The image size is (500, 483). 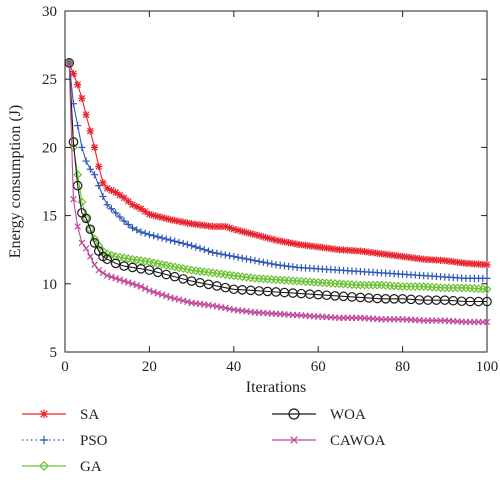 I want to click on y-tick-label: 10, so click(x=49, y=285).